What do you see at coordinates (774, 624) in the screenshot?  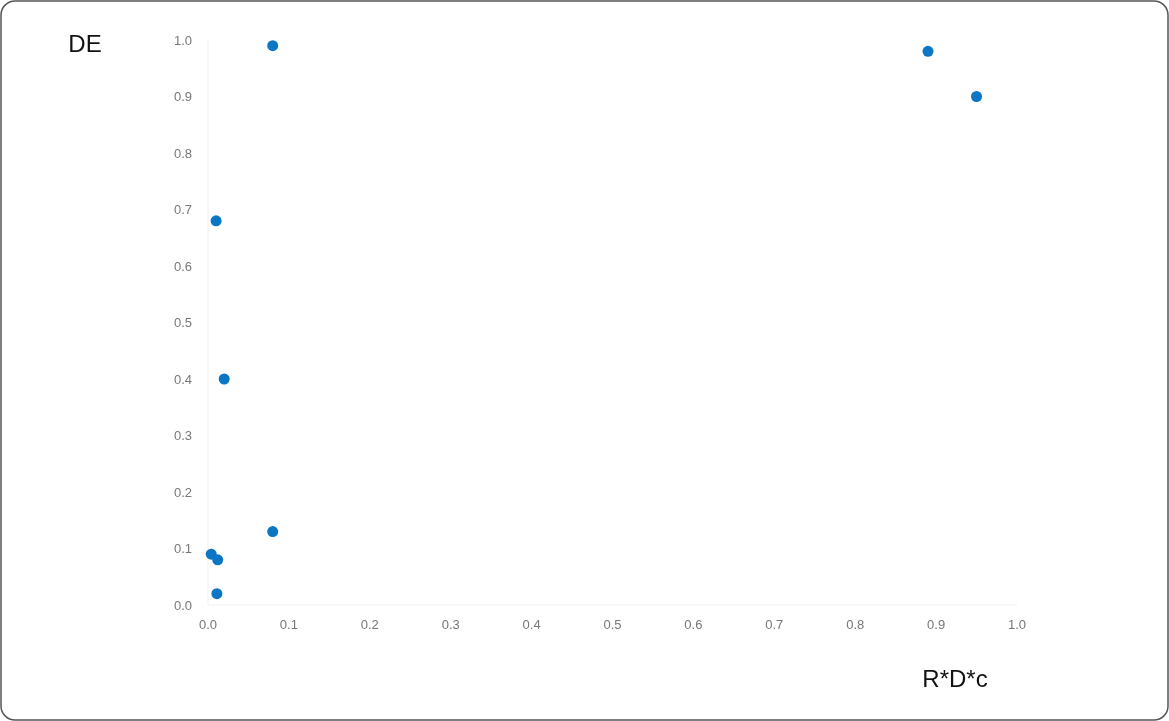 I see `x-tick-label: 0.7` at bounding box center [774, 624].